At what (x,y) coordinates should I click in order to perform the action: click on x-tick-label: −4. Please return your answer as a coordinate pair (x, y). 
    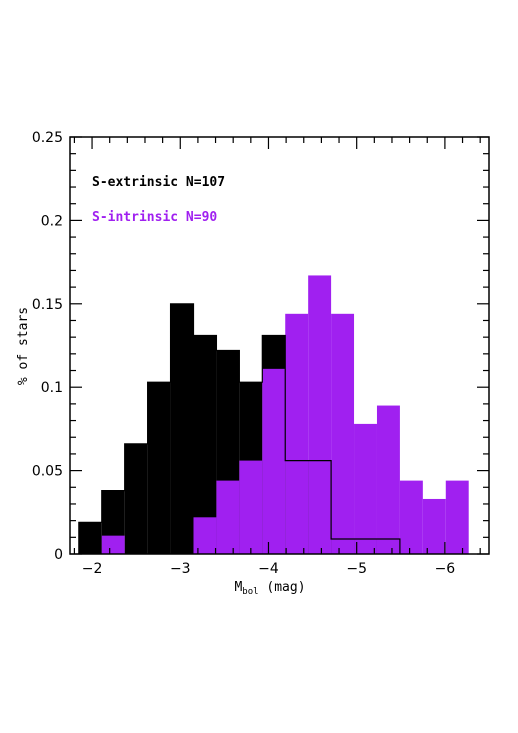
    Looking at the image, I should click on (268, 569).